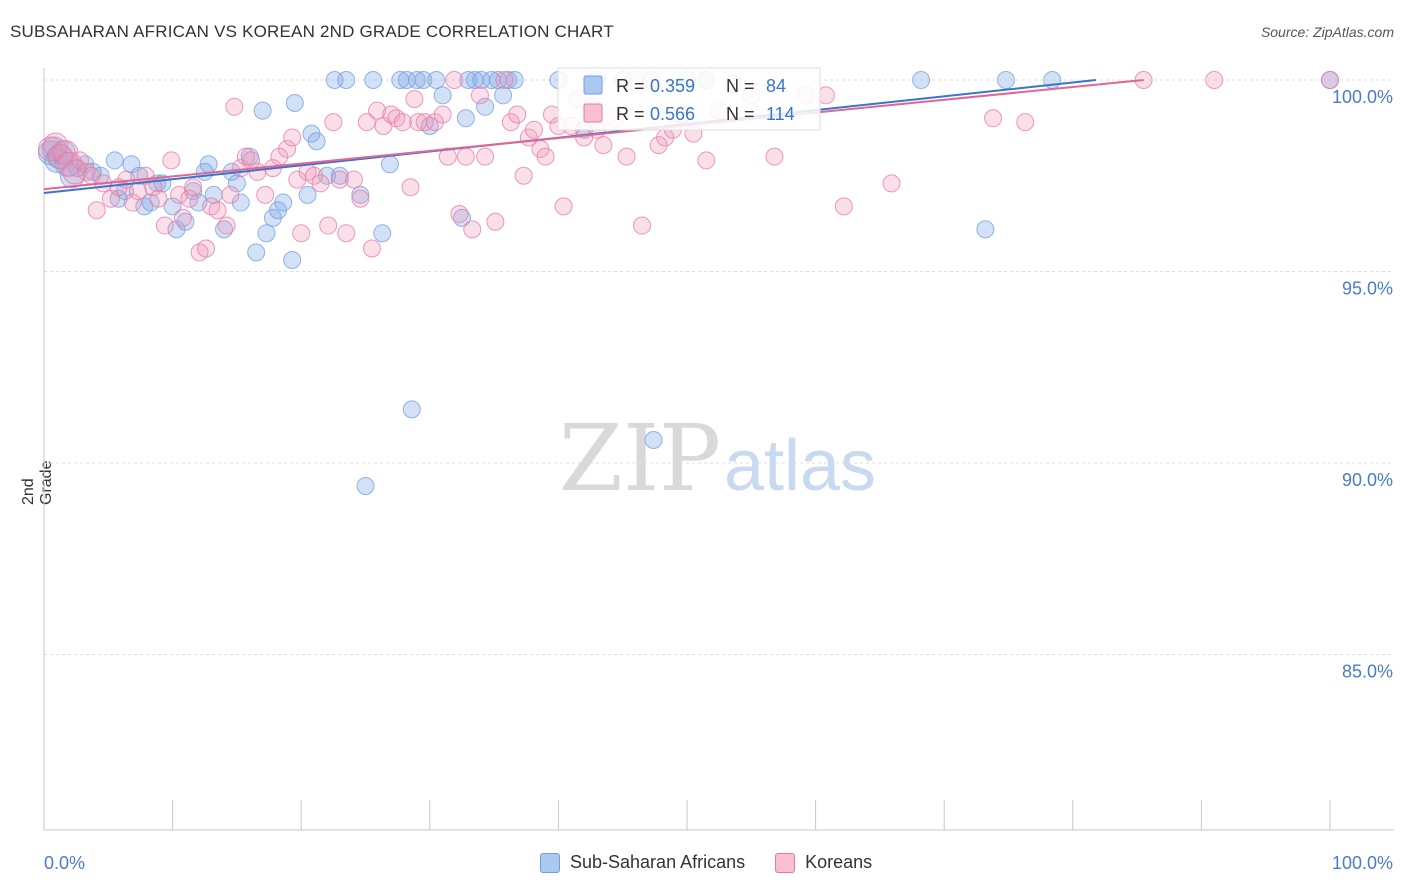 Image resolution: width=1406 pixels, height=892 pixels. I want to click on legend-item-koreans: Koreans, so click(823, 862).